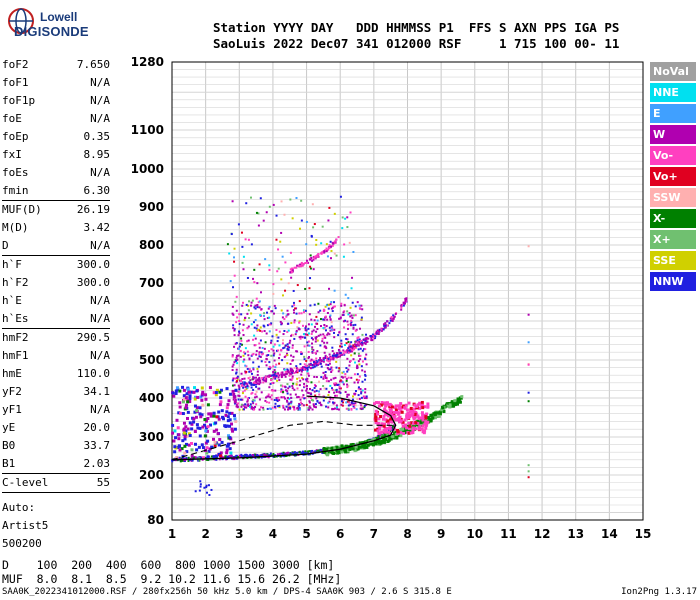  What do you see at coordinates (56, 101) in the screenshot?
I see `param-row: foF1p N/A` at bounding box center [56, 101].